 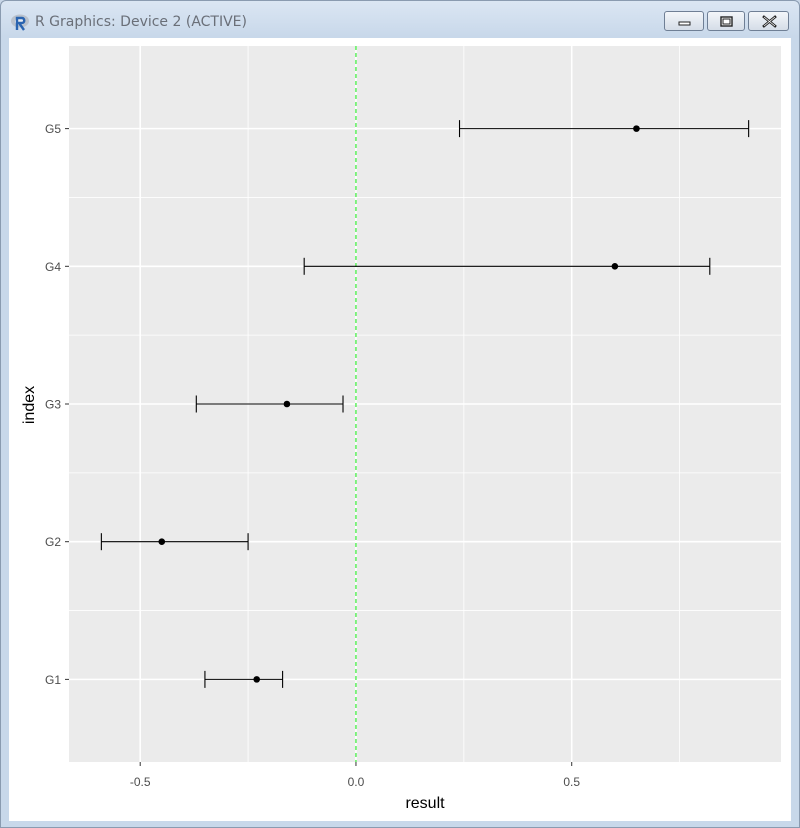 I want to click on y-tick-label-g3: G3, so click(x=53, y=405).